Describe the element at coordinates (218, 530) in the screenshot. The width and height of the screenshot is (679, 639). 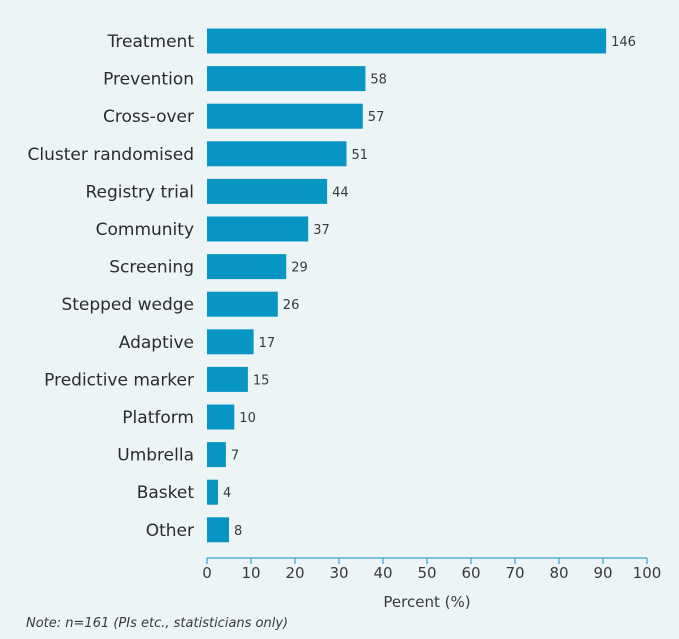
I see `bar-other` at that location.